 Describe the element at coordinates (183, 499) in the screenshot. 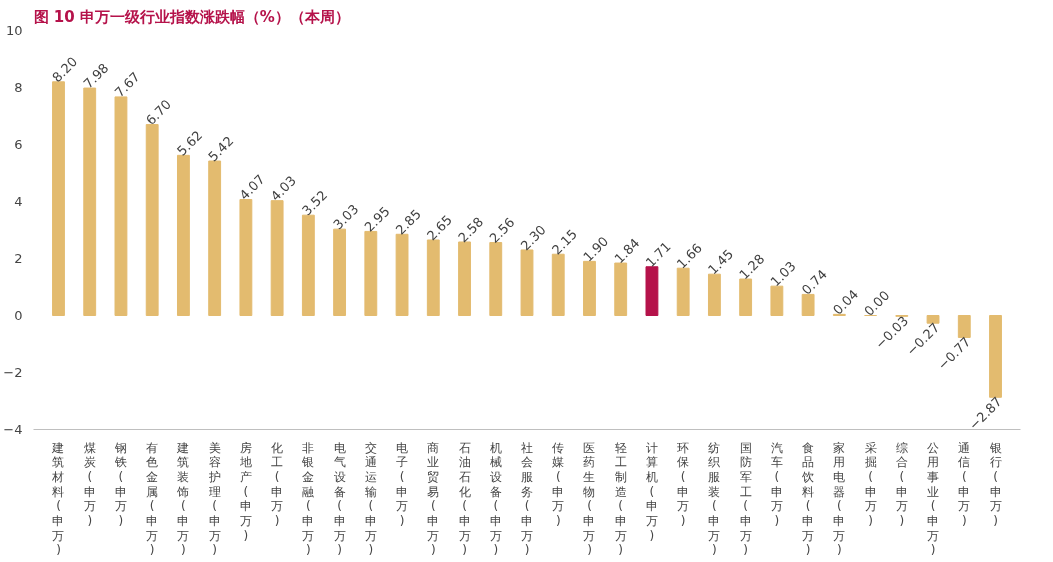

I see `x-tick-label: 建筑装饰(申万)` at that location.